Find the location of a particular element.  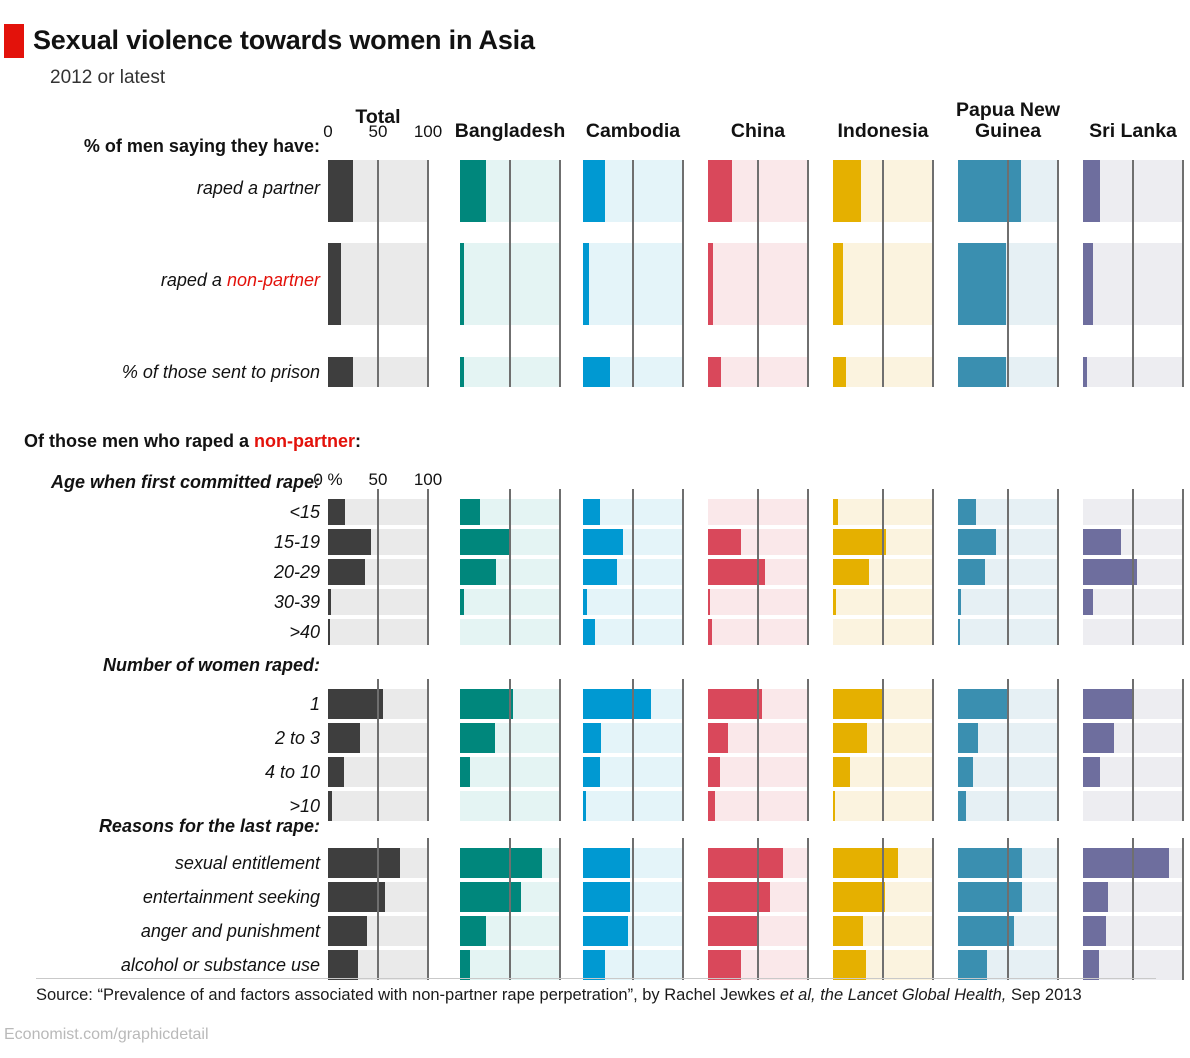

bar-bangladesh-anger-and-punishment is located at coordinates (473, 931).